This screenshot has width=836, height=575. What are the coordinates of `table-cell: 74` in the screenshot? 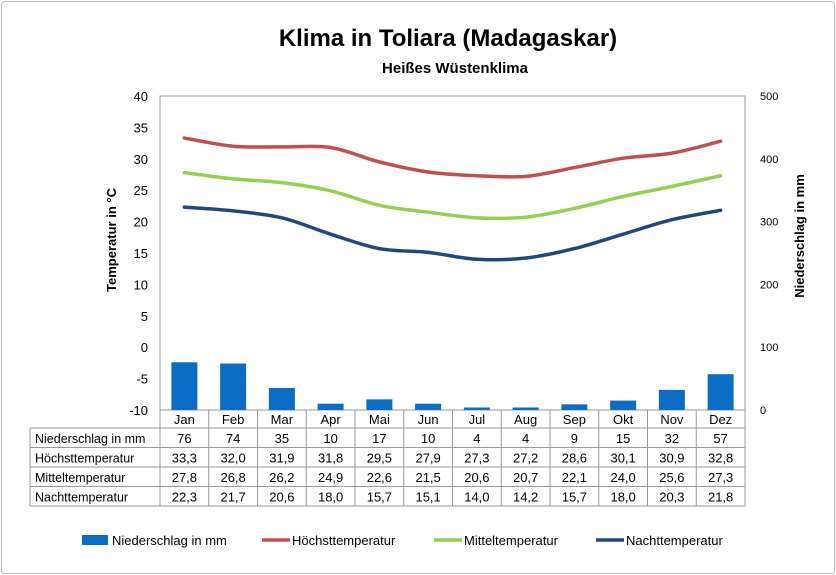 It's located at (233, 438).